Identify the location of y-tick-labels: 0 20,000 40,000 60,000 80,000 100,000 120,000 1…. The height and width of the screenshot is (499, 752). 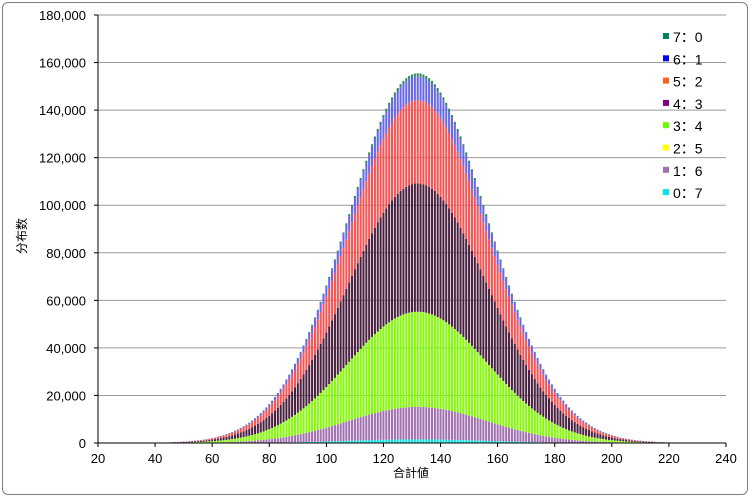
(62, 229).